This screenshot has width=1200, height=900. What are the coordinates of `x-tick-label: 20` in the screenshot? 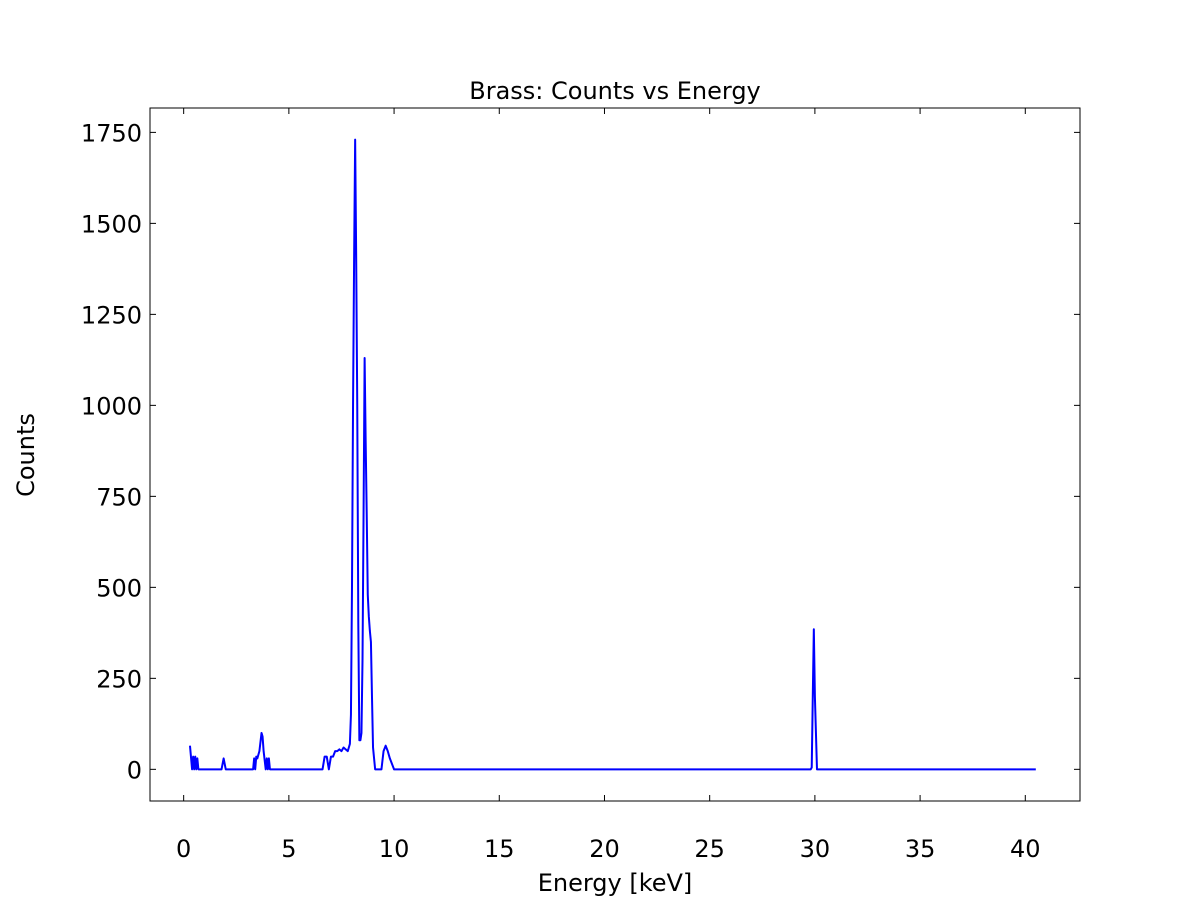 It's located at (604, 849).